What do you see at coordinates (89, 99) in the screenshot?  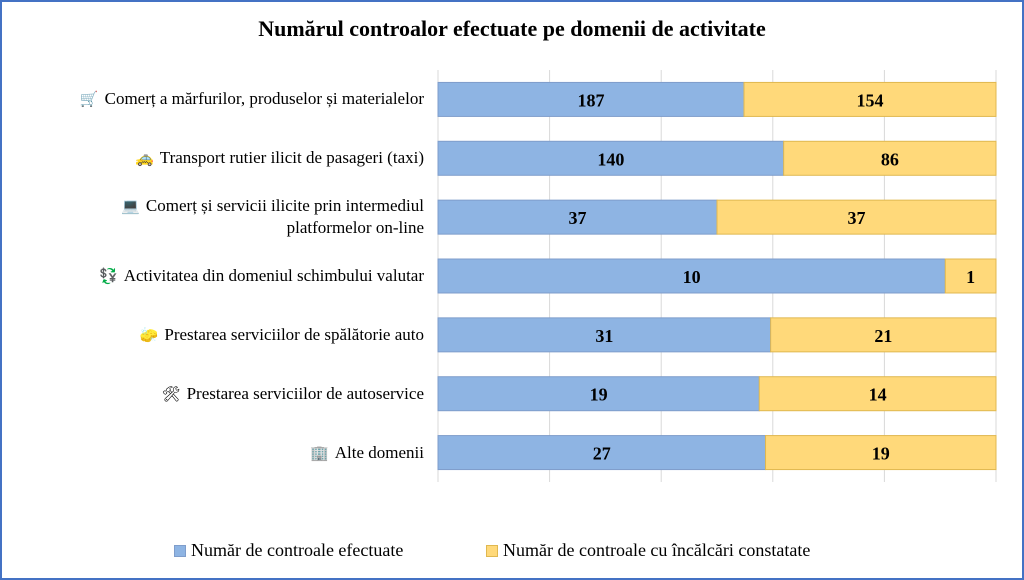 I see `shopping-cart-icon: 🛒` at bounding box center [89, 99].